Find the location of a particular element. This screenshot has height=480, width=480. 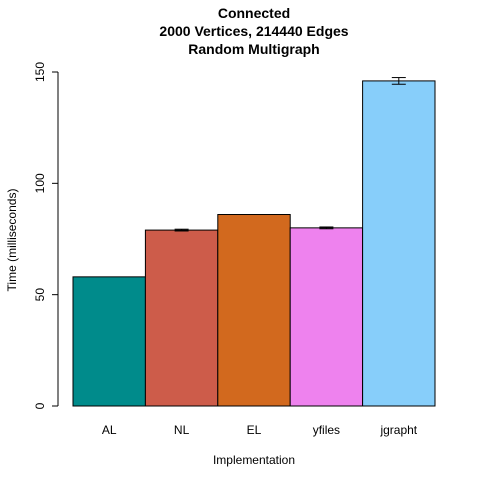

y-axis: 0 50 100 150 is located at coordinates (46, 235).